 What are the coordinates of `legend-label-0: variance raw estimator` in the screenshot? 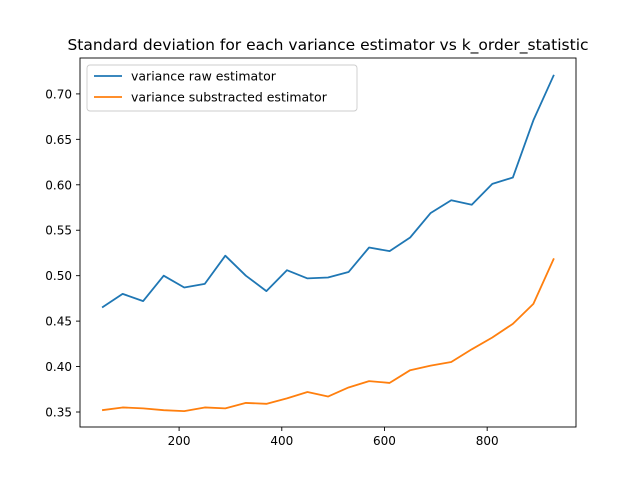 It's located at (204, 76).